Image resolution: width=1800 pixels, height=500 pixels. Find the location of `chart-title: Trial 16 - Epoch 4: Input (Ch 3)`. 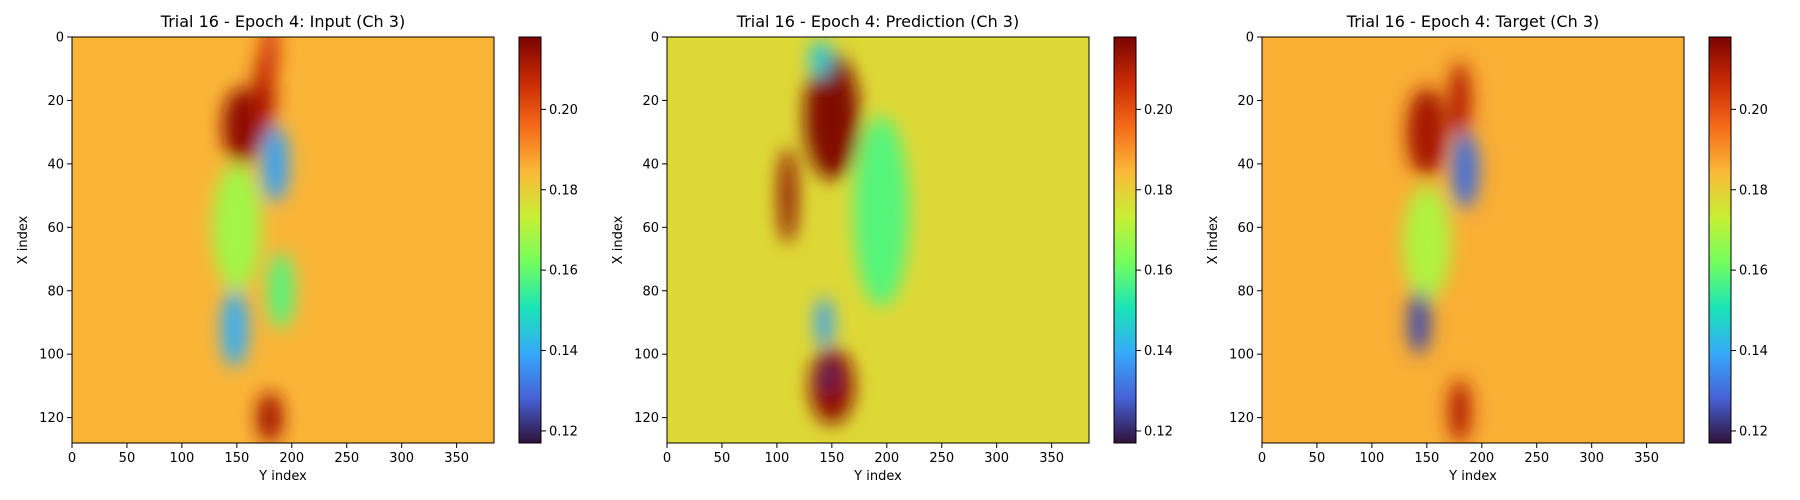

chart-title: Trial 16 - Epoch 4: Input (Ch 3) is located at coordinates (282, 21).